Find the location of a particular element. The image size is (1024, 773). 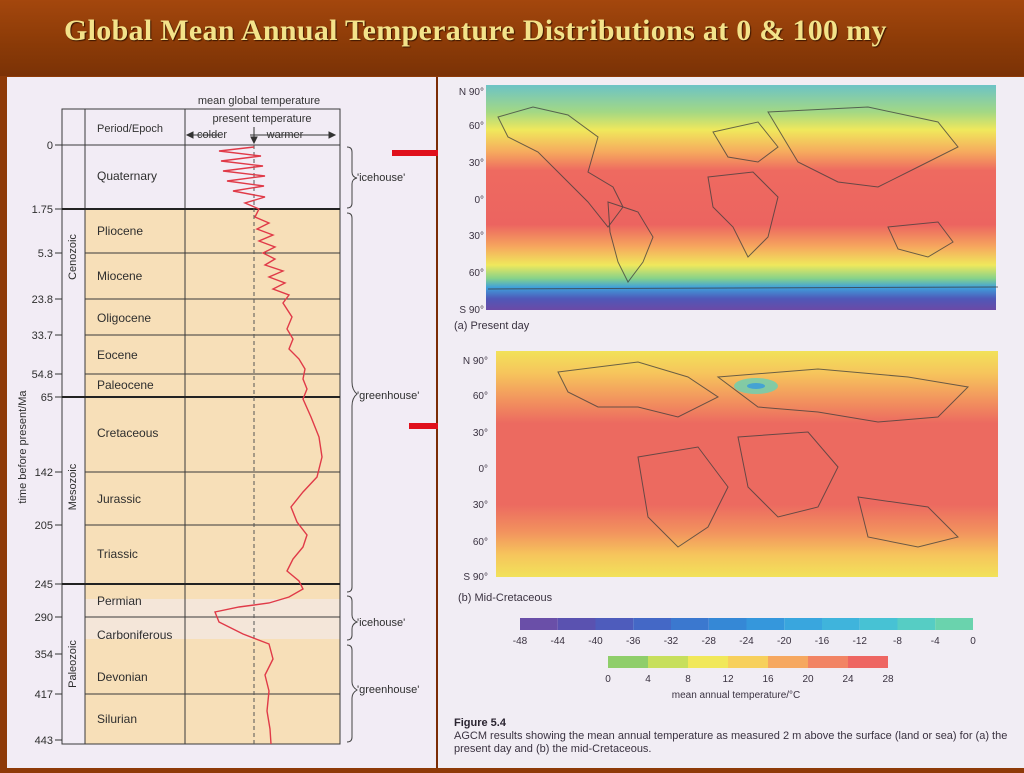

tick-label: 54.8 is located at coordinates (42, 375).